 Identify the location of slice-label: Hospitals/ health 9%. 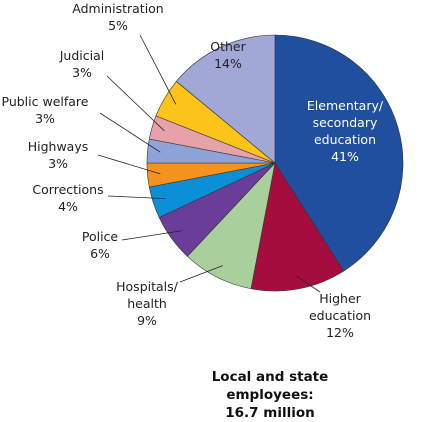
(147, 303).